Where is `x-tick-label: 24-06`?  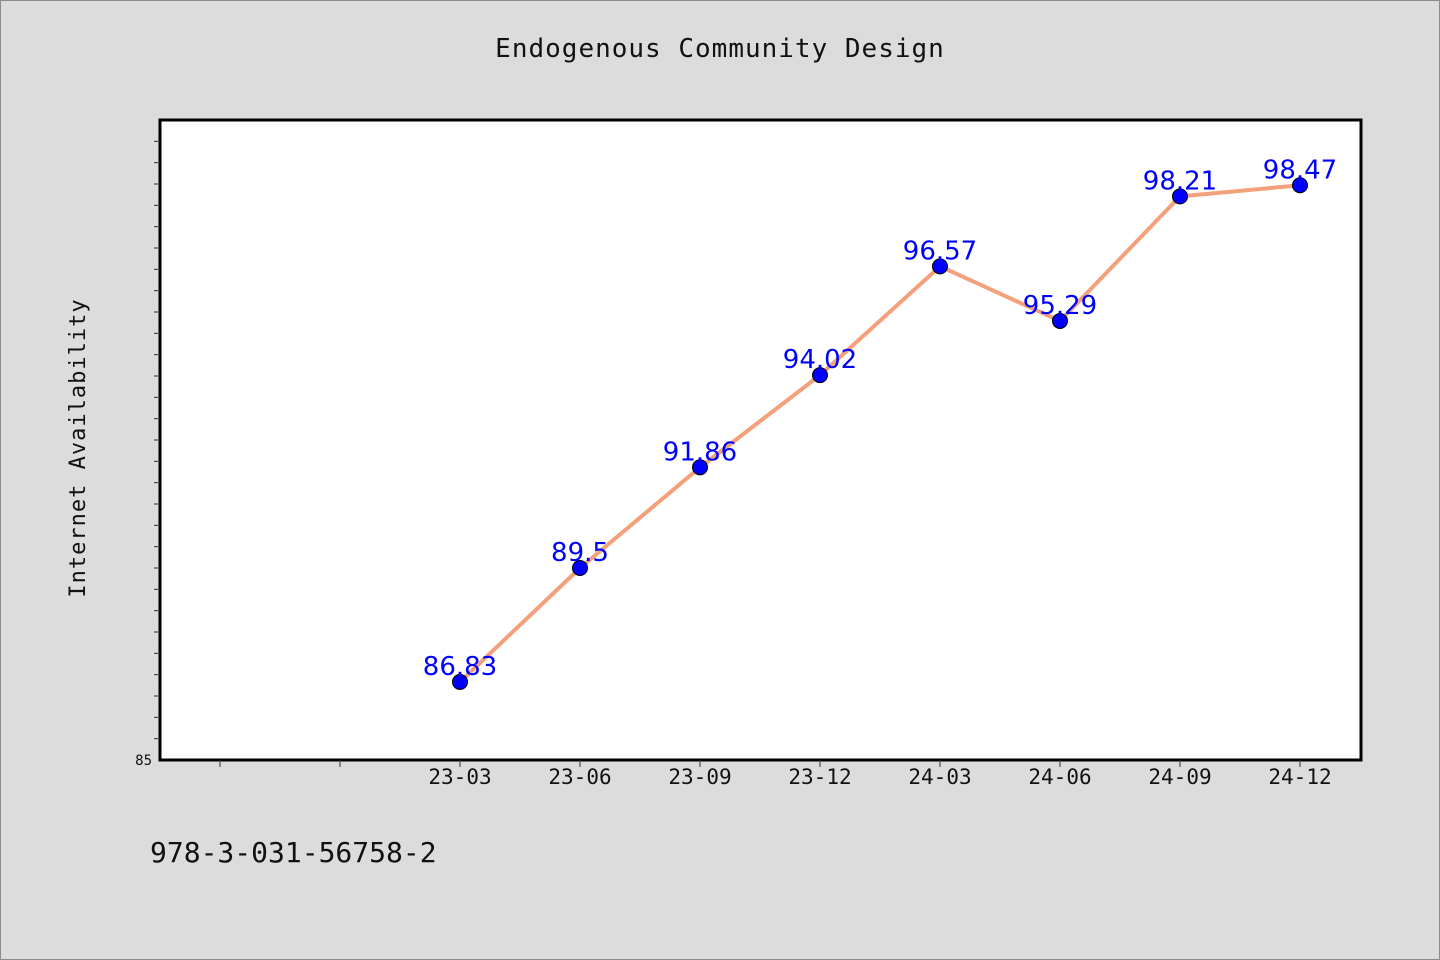
x-tick-label: 24-06 is located at coordinates (1059, 777).